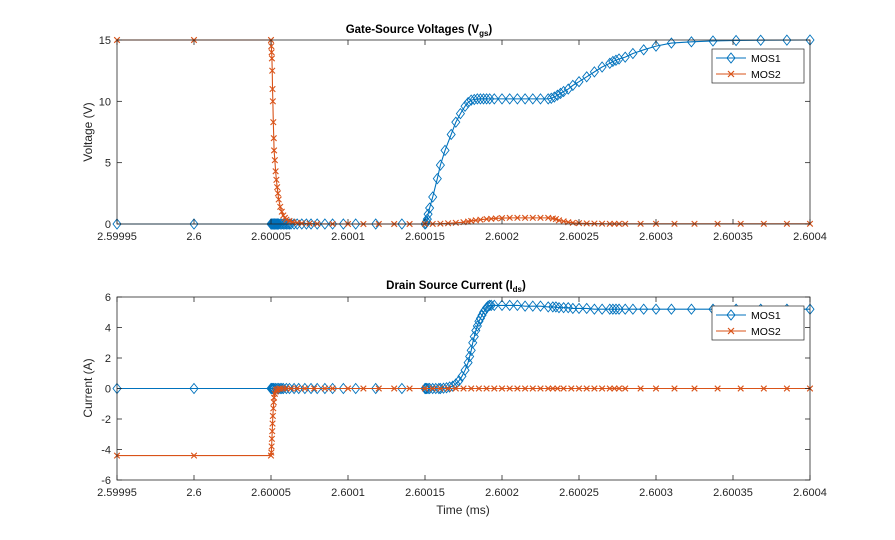 This screenshot has height=540, width=895. I want to click on x-tick-label: 2.6002, so click(502, 237).